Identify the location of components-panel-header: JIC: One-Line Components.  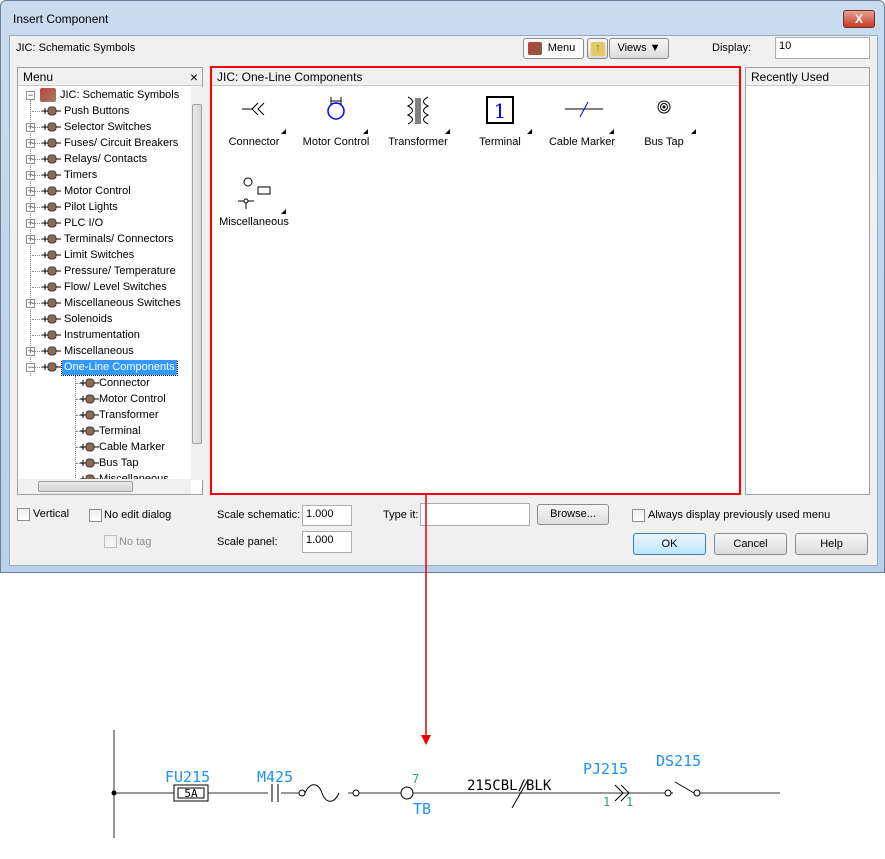
(475, 77).